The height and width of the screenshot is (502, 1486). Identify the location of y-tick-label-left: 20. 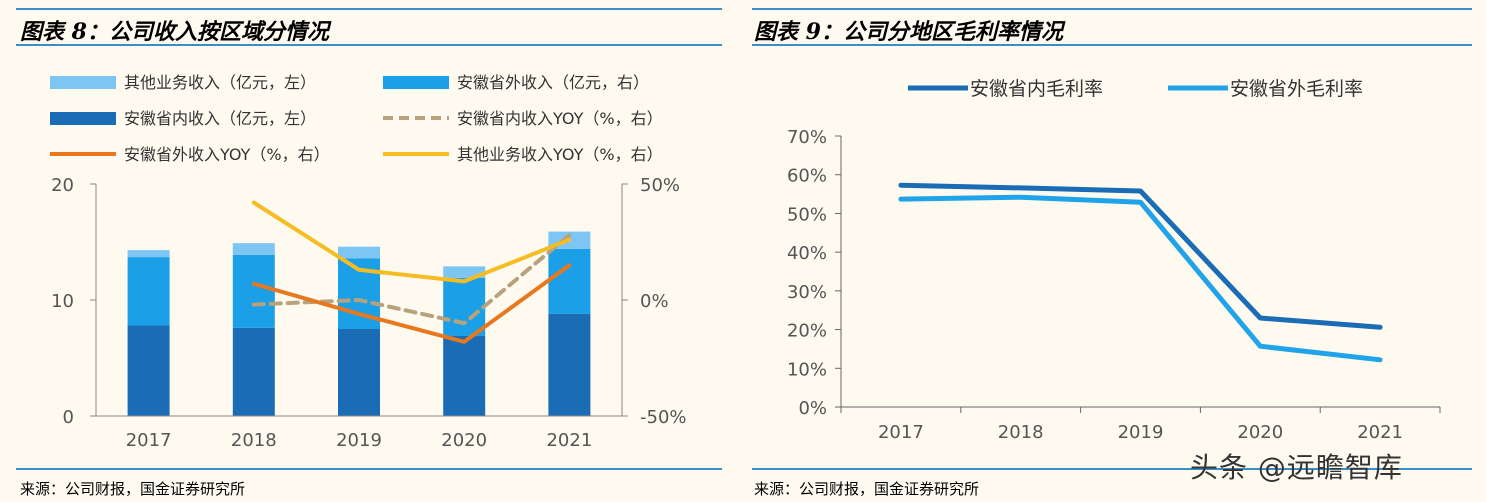
(62, 185).